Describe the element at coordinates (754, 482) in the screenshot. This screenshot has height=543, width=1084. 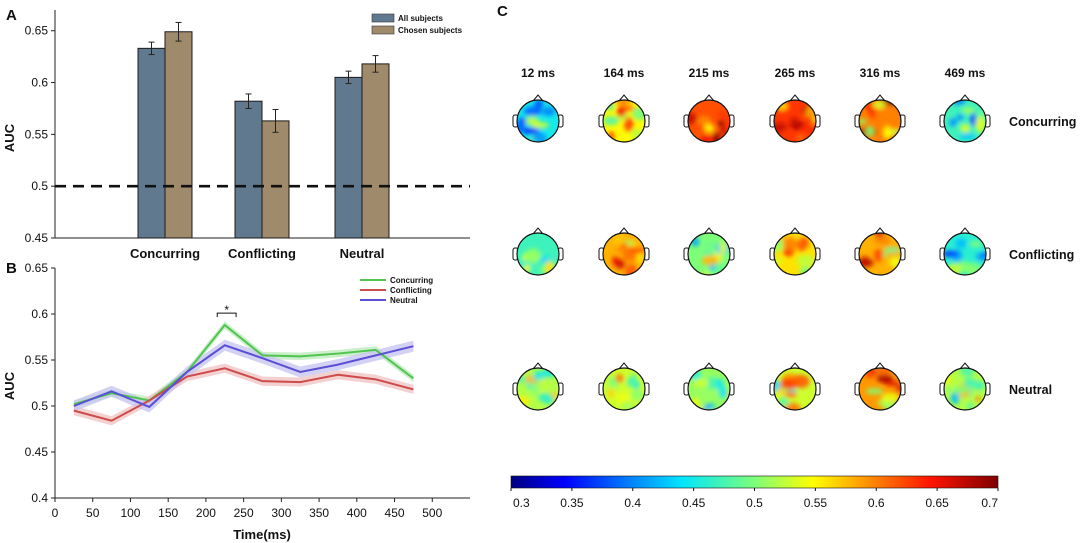
I see `panel-c-colorbar` at that location.